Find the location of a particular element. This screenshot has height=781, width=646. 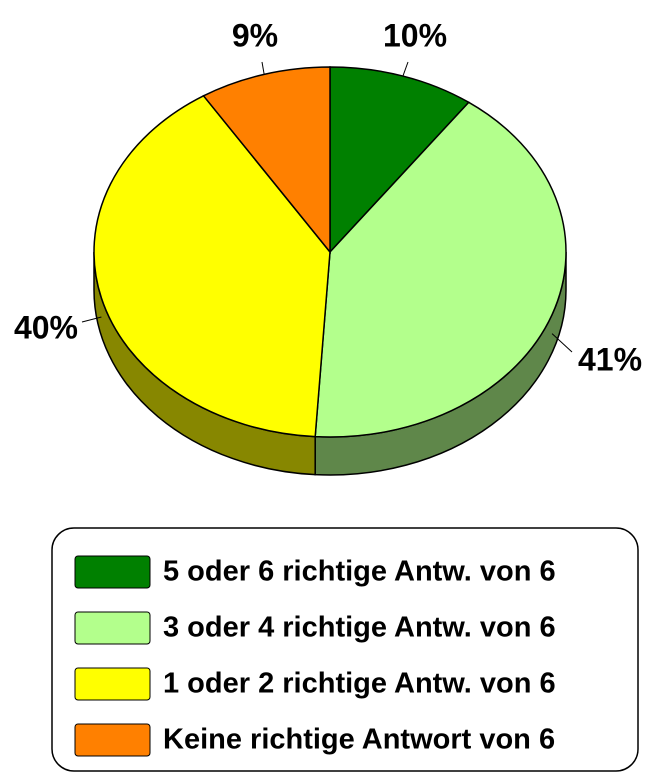

data-label: 40% is located at coordinates (46, 327).